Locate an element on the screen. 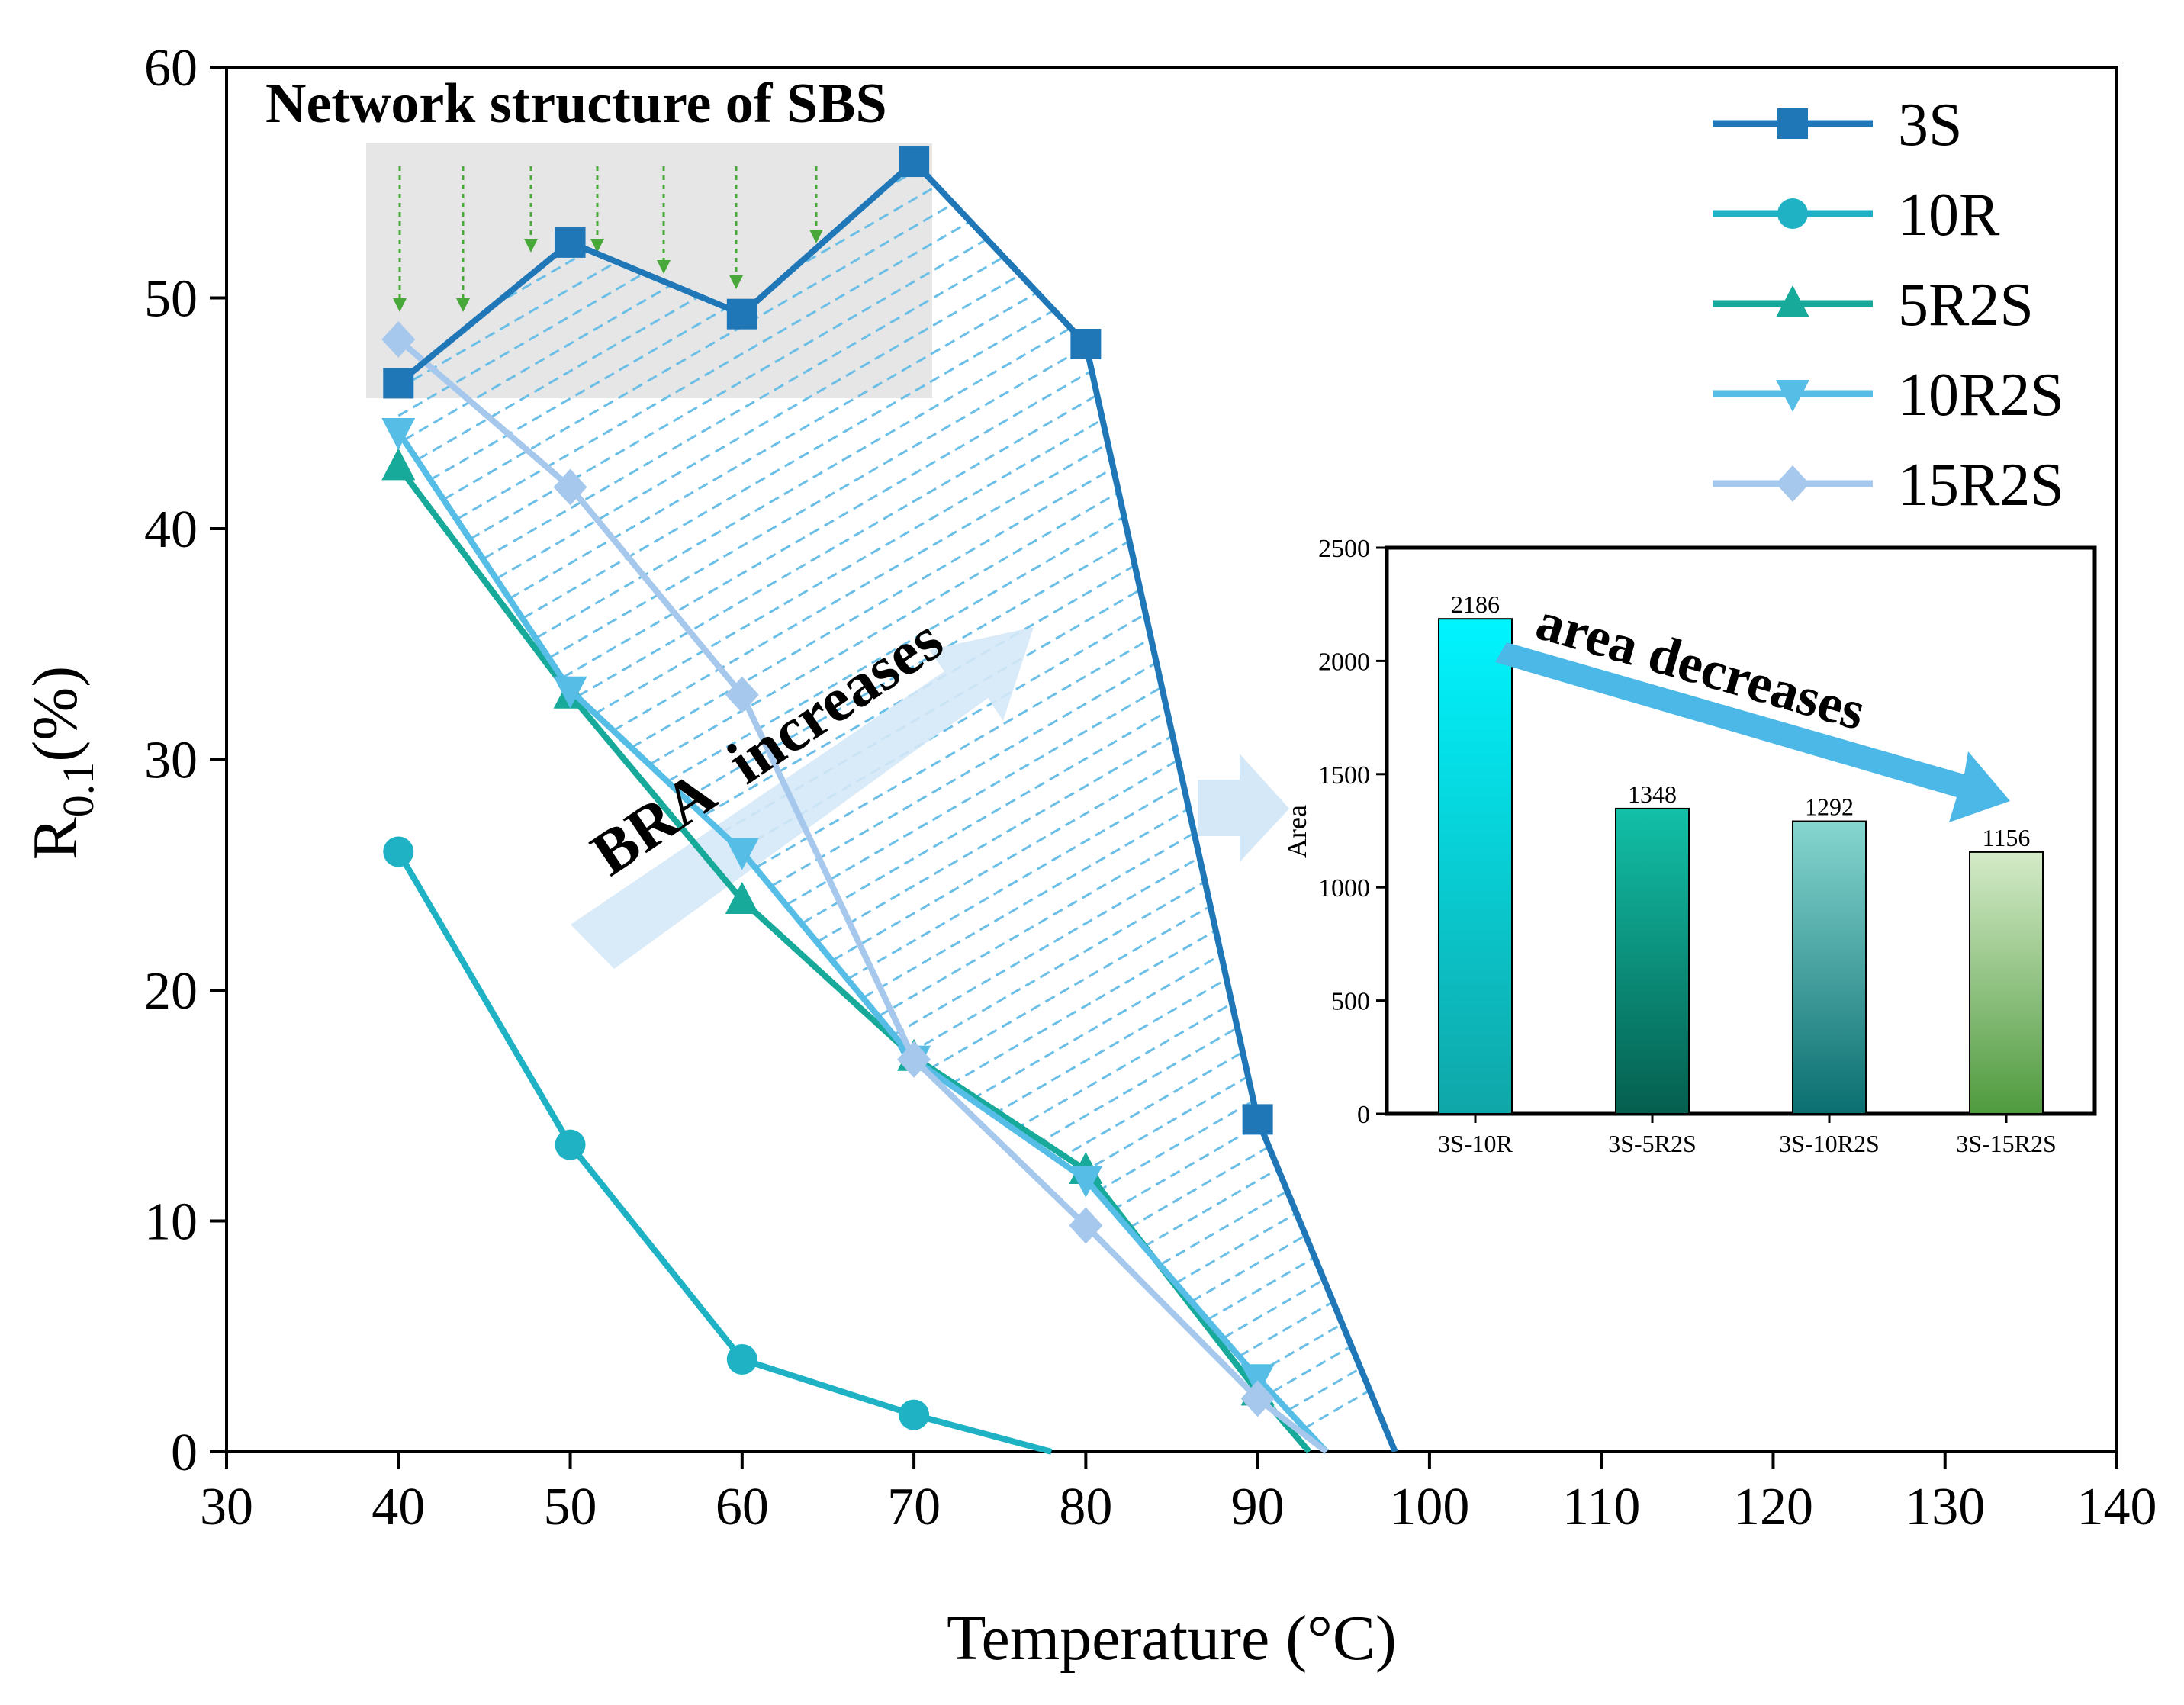  y-tick-label: 60 is located at coordinates (171, 68).